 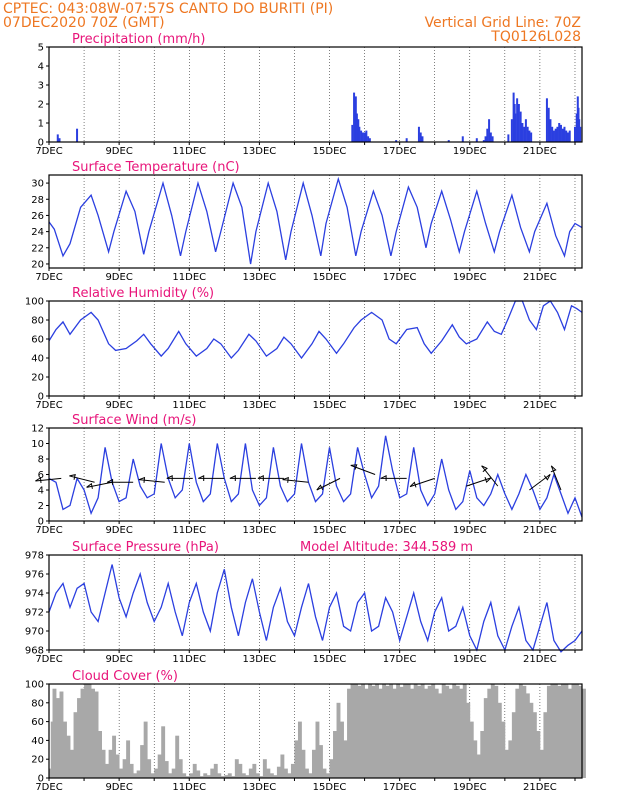 What do you see at coordinates (143, 293) in the screenshot?
I see `panel-title: Relative Humidity (%)` at bounding box center [143, 293].